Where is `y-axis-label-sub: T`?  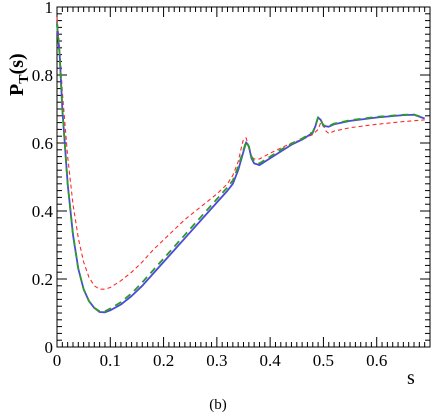 y-axis-label-sub: T is located at coordinates (24, 79).